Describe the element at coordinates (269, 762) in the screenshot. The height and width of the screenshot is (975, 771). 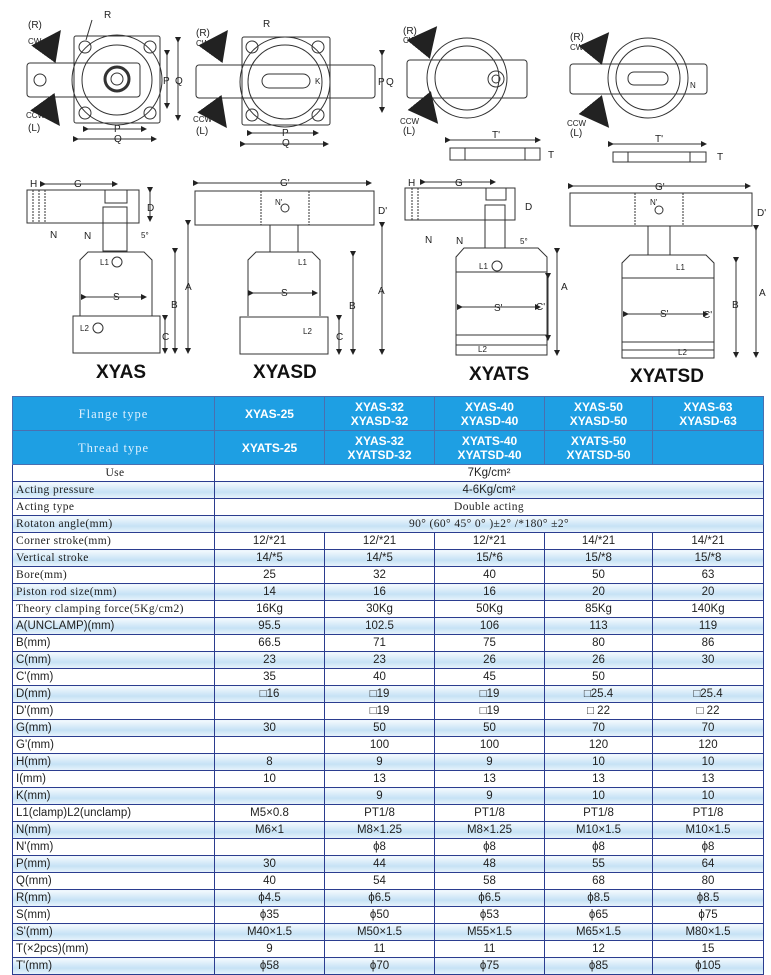
I see `cell-value: 8` at that location.